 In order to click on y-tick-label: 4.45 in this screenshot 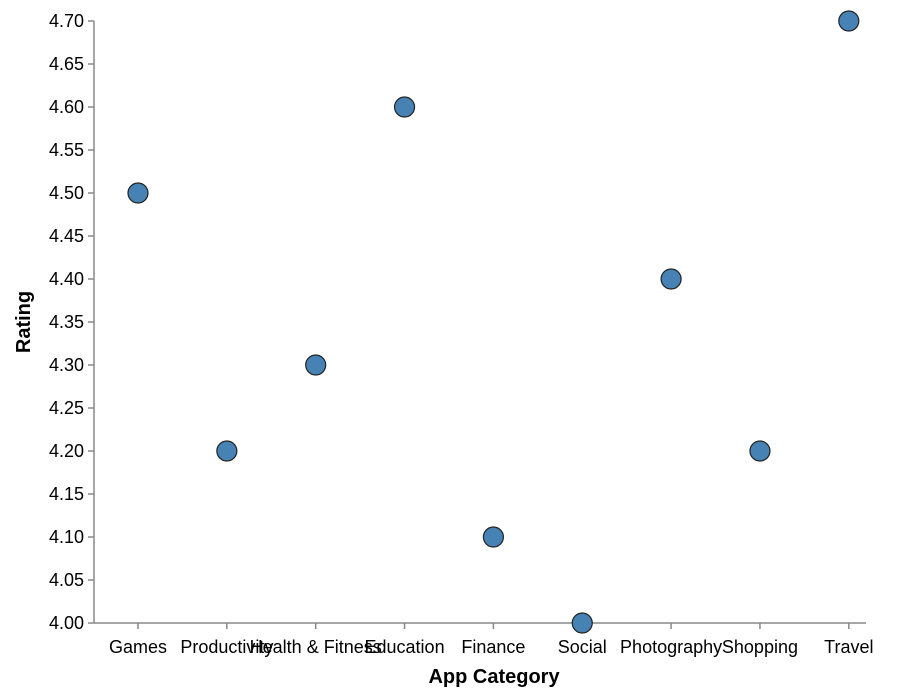, I will do `click(66, 236)`.